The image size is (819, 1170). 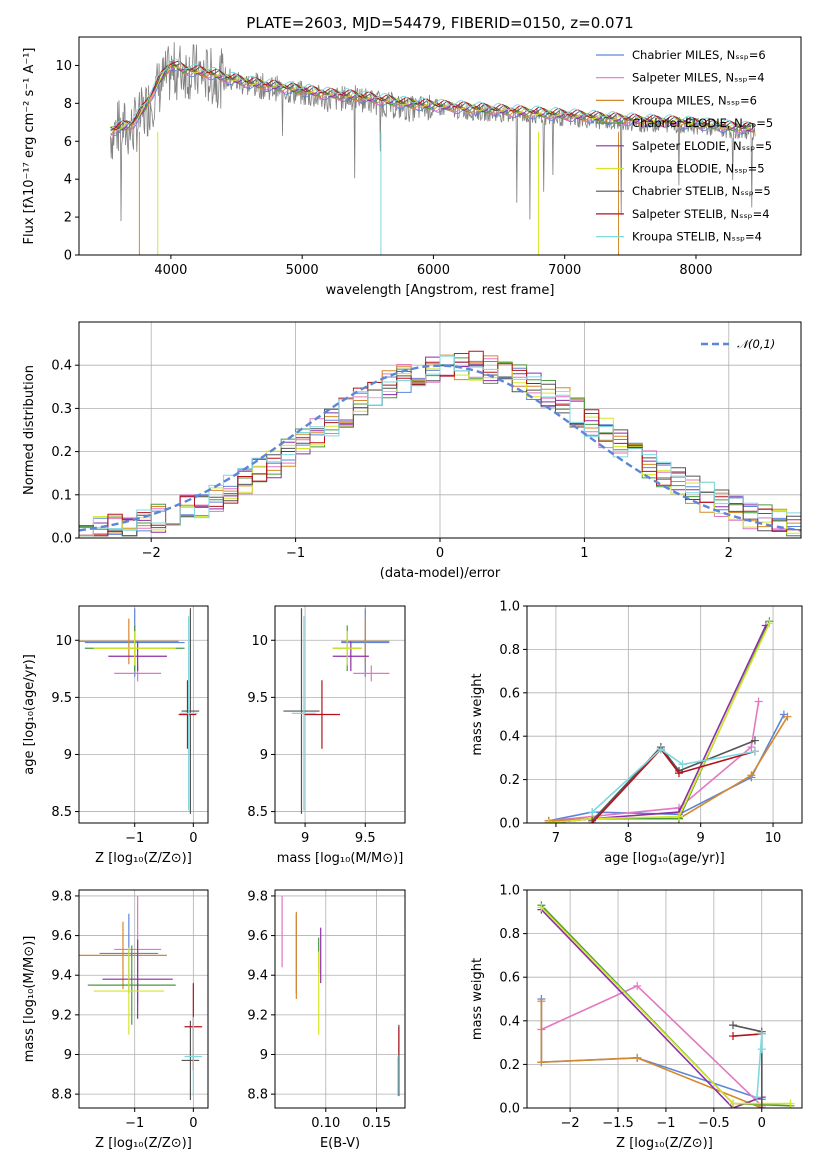 What do you see at coordinates (509, 780) in the screenshot?
I see `y-tick-label: 0.2` at bounding box center [509, 780].